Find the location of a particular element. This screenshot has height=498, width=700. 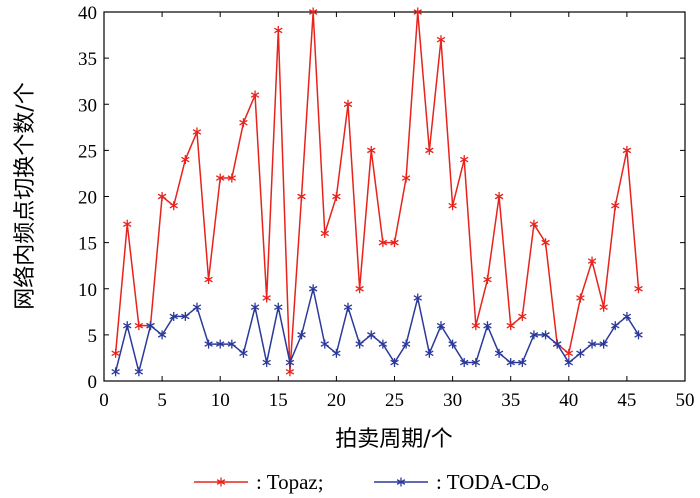

x-tick-label: 15 is located at coordinates (278, 400).